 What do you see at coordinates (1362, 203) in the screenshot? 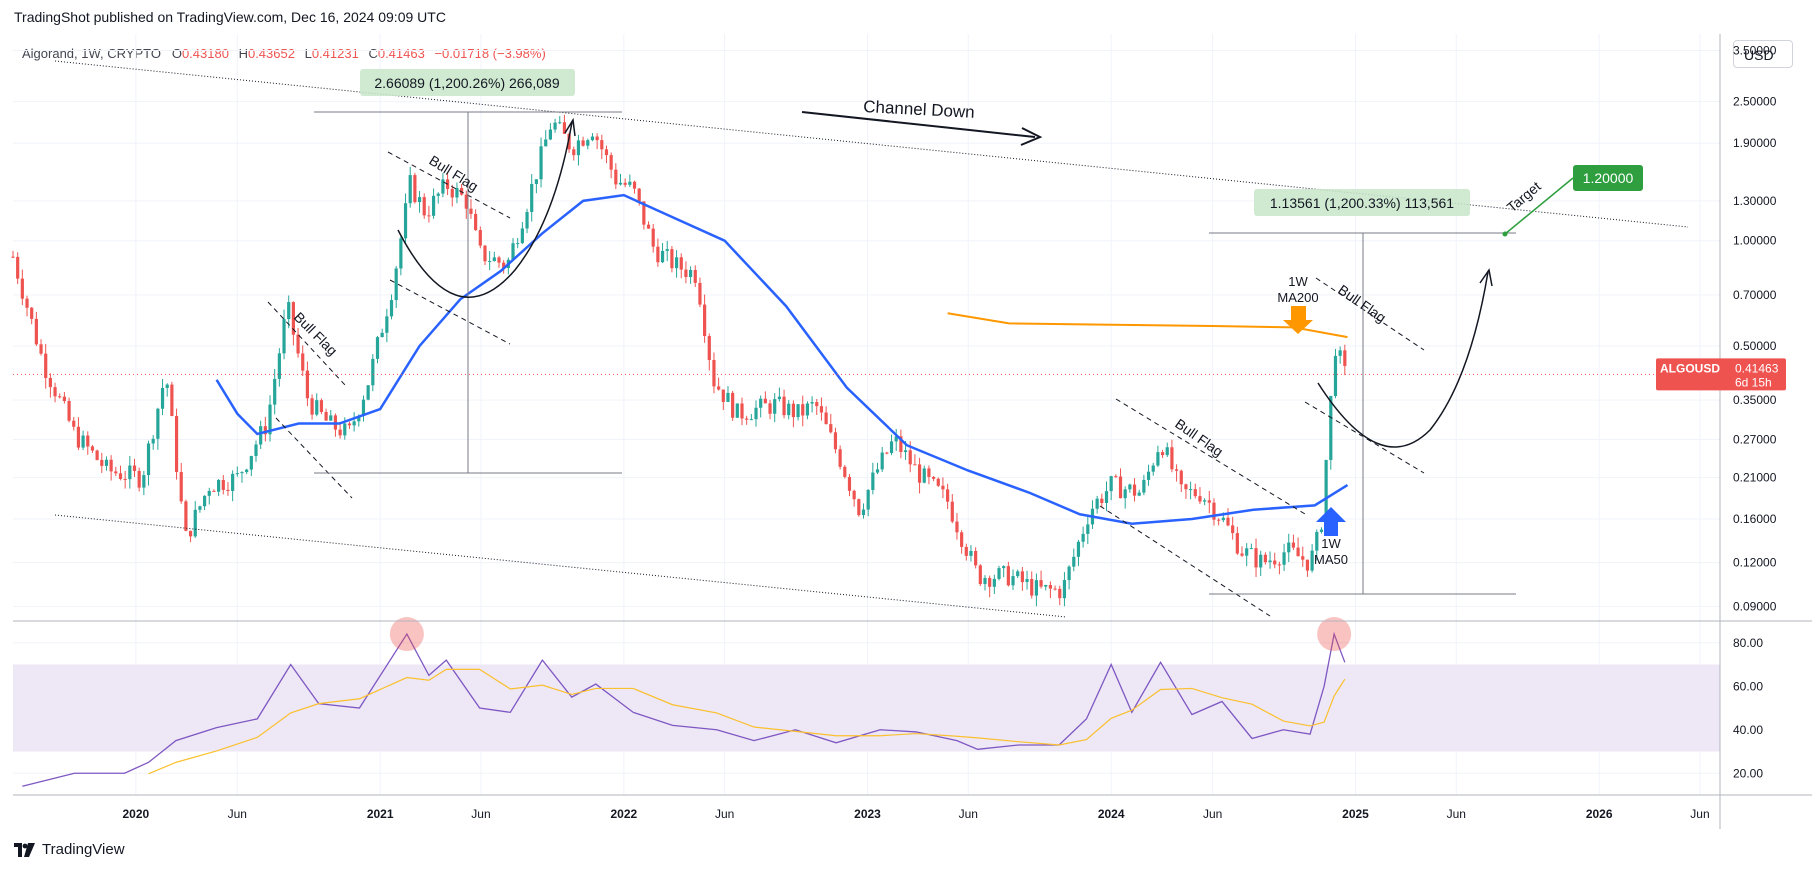
I see `measure-2-label: 1.13561 (1,200.33%) 113,561` at bounding box center [1362, 203].